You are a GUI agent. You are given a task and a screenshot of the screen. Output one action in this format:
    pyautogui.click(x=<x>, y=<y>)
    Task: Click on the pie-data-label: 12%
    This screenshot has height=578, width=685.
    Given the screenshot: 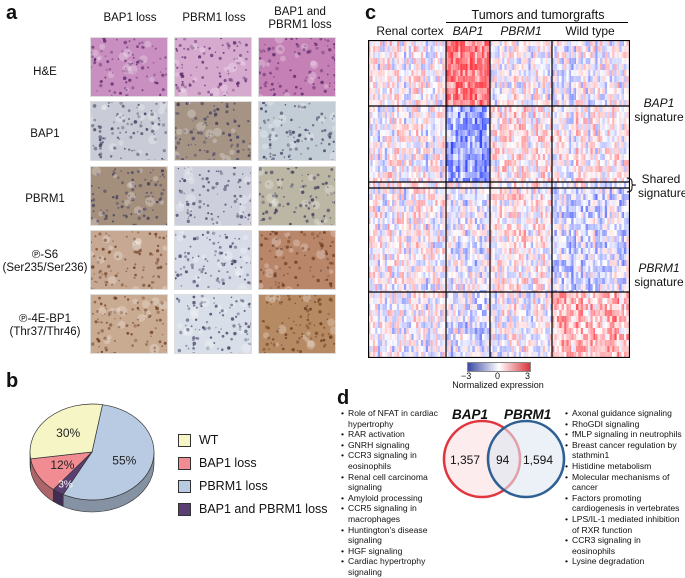 What is the action you would take?
    pyautogui.click(x=62, y=465)
    